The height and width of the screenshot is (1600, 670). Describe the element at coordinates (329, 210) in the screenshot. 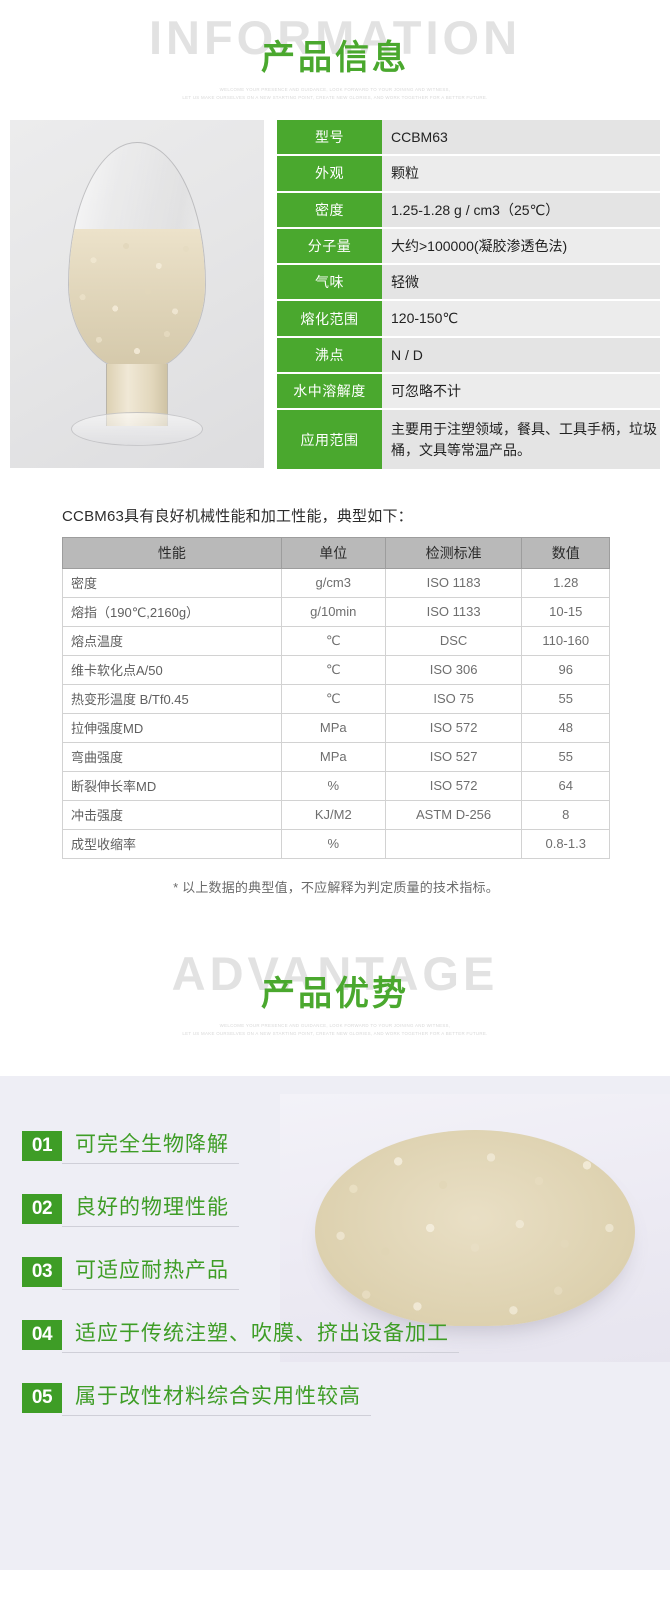

I see `spec-key: 密度` at that location.